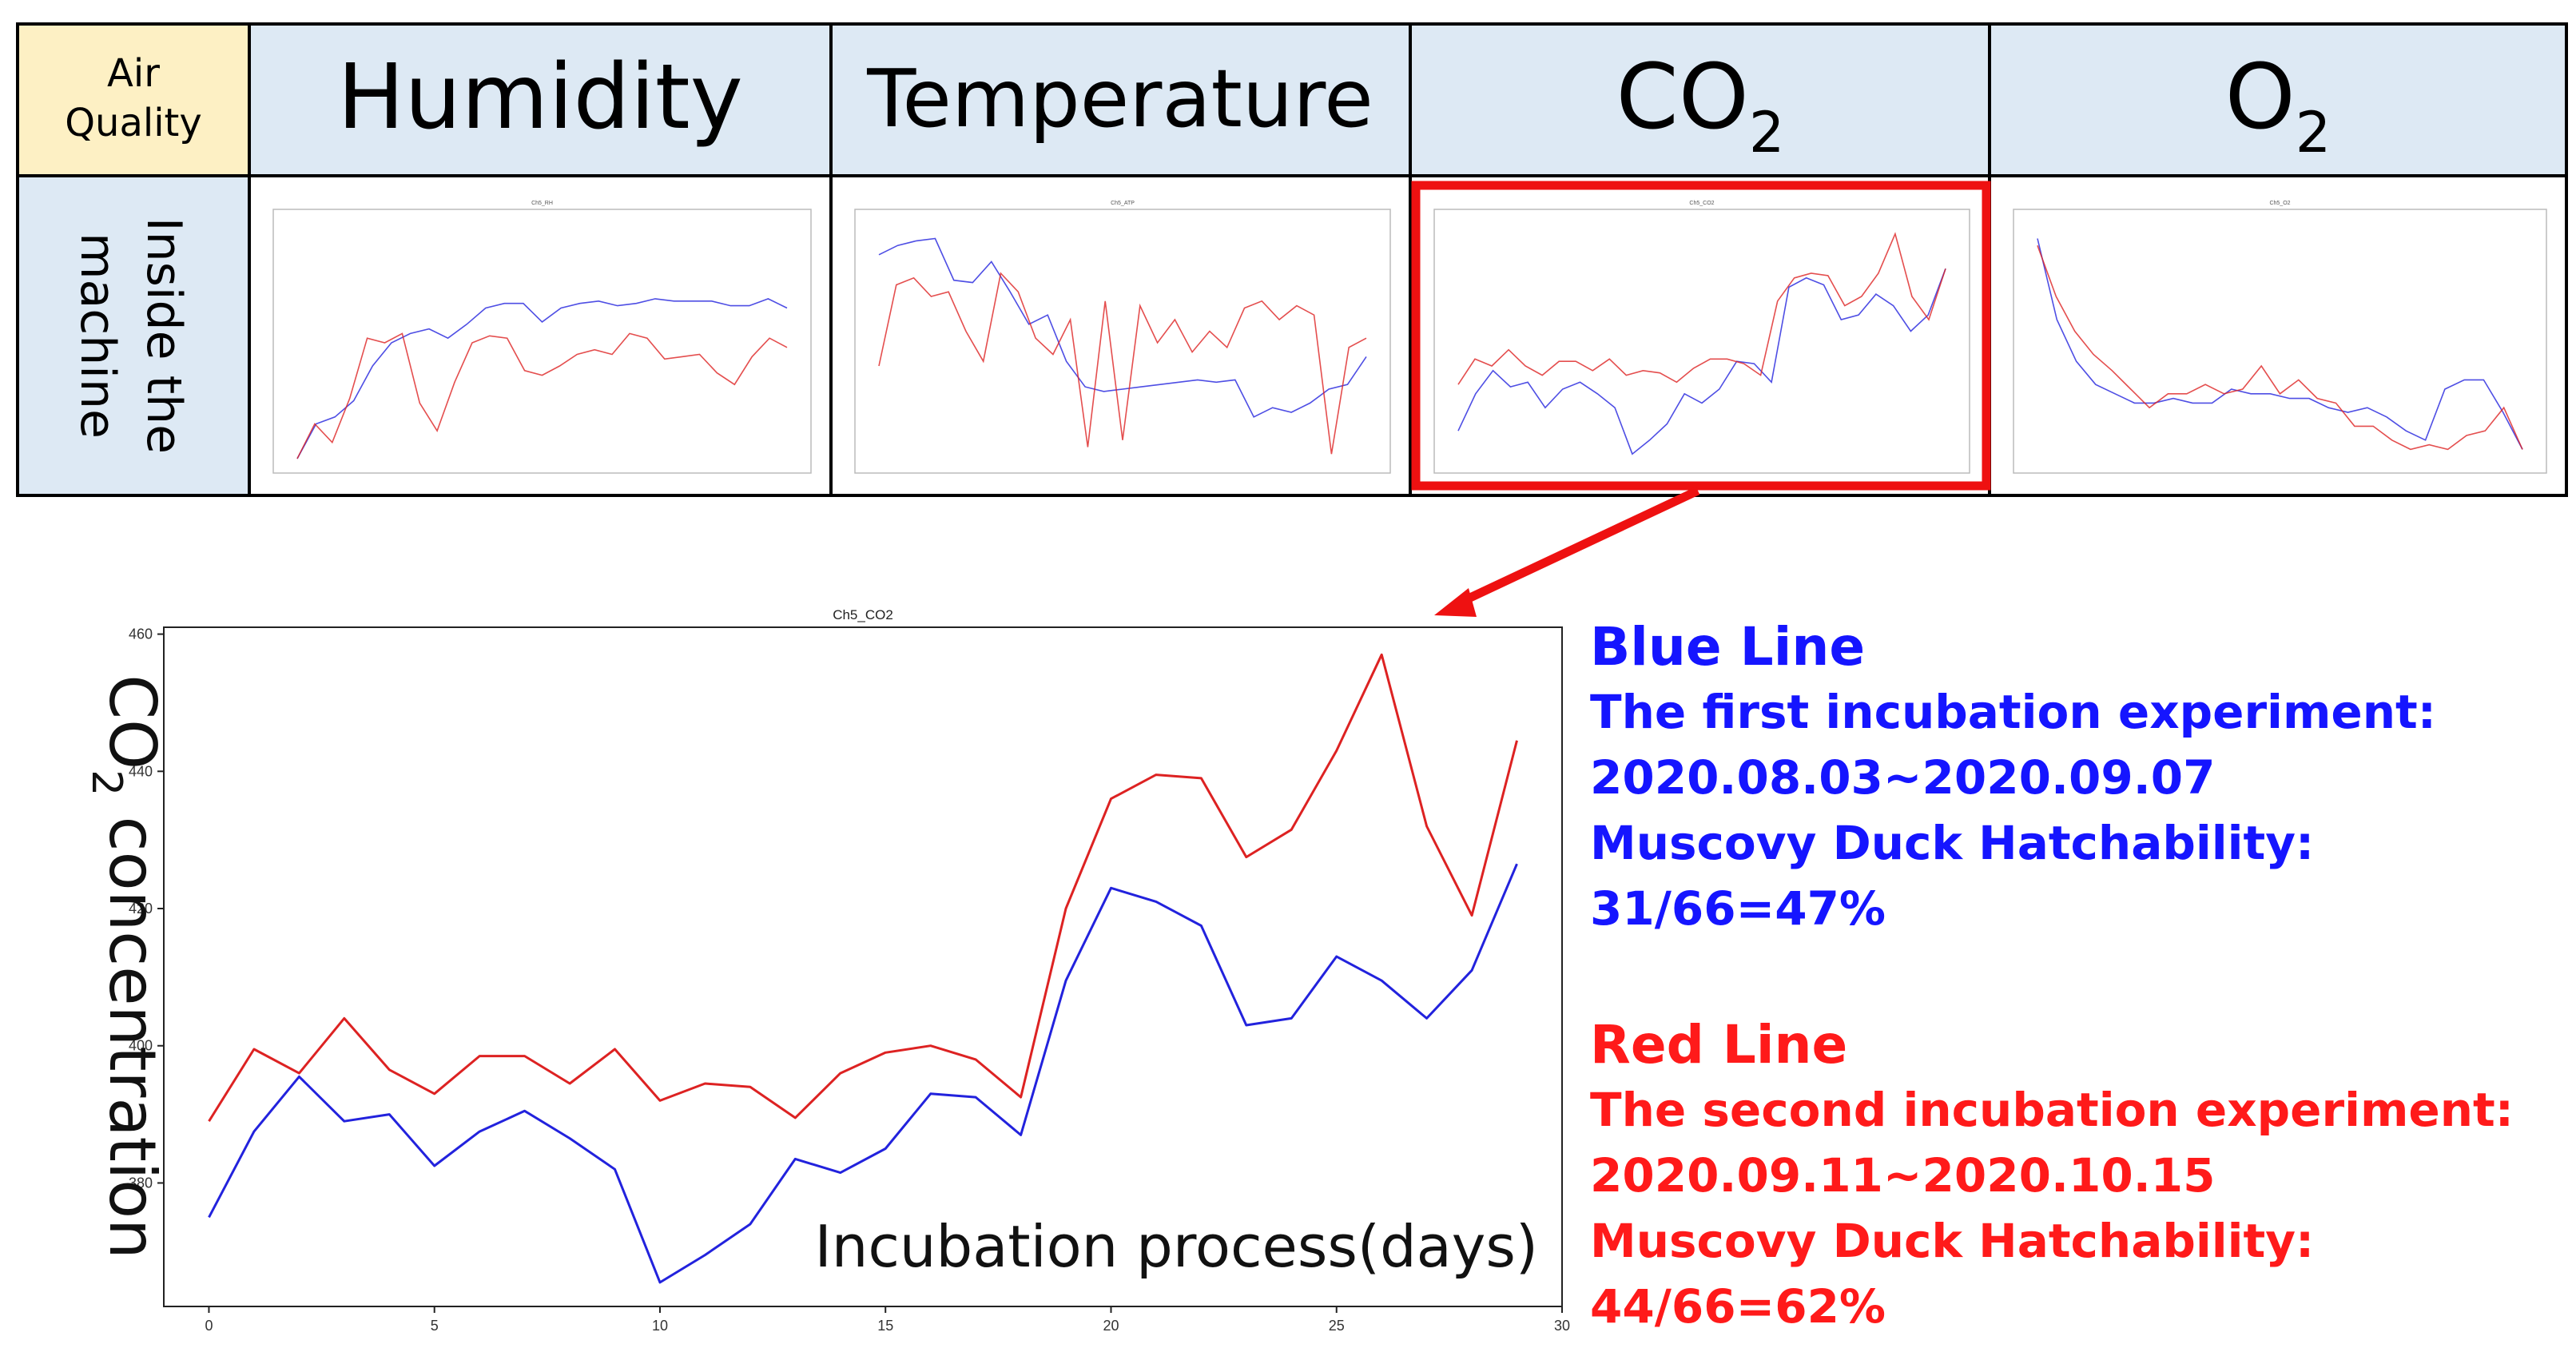  I want to click on co2-highlight-box, so click(1701, 336).